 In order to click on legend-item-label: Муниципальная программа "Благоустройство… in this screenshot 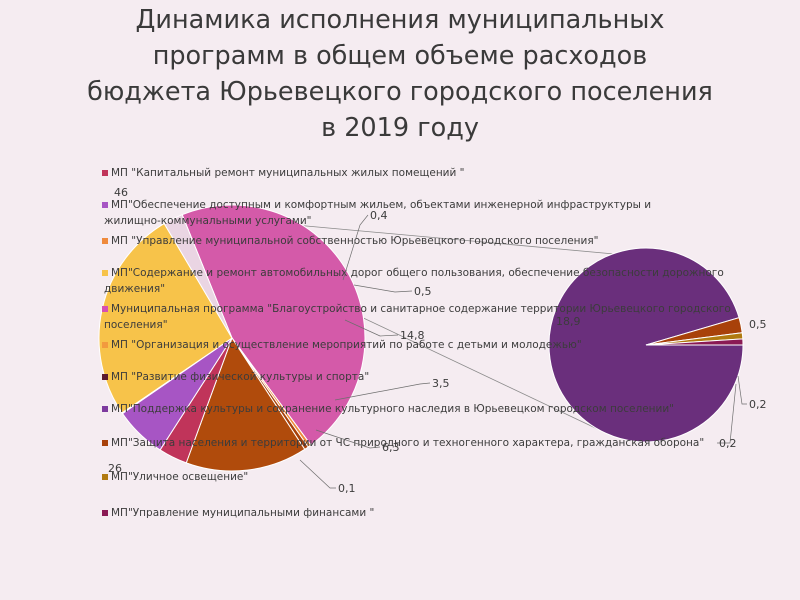, I will do `click(417, 317)`.